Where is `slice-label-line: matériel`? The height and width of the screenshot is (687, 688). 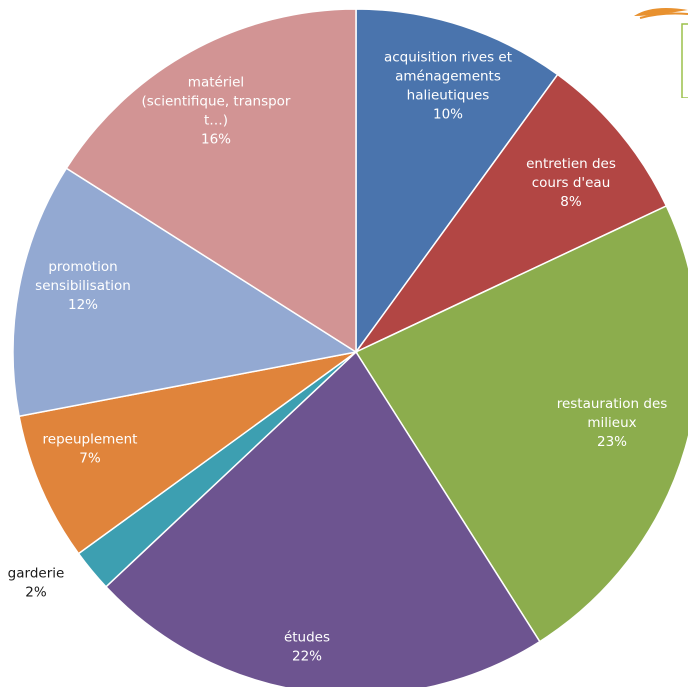
slice-label-line: matériel is located at coordinates (216, 83).